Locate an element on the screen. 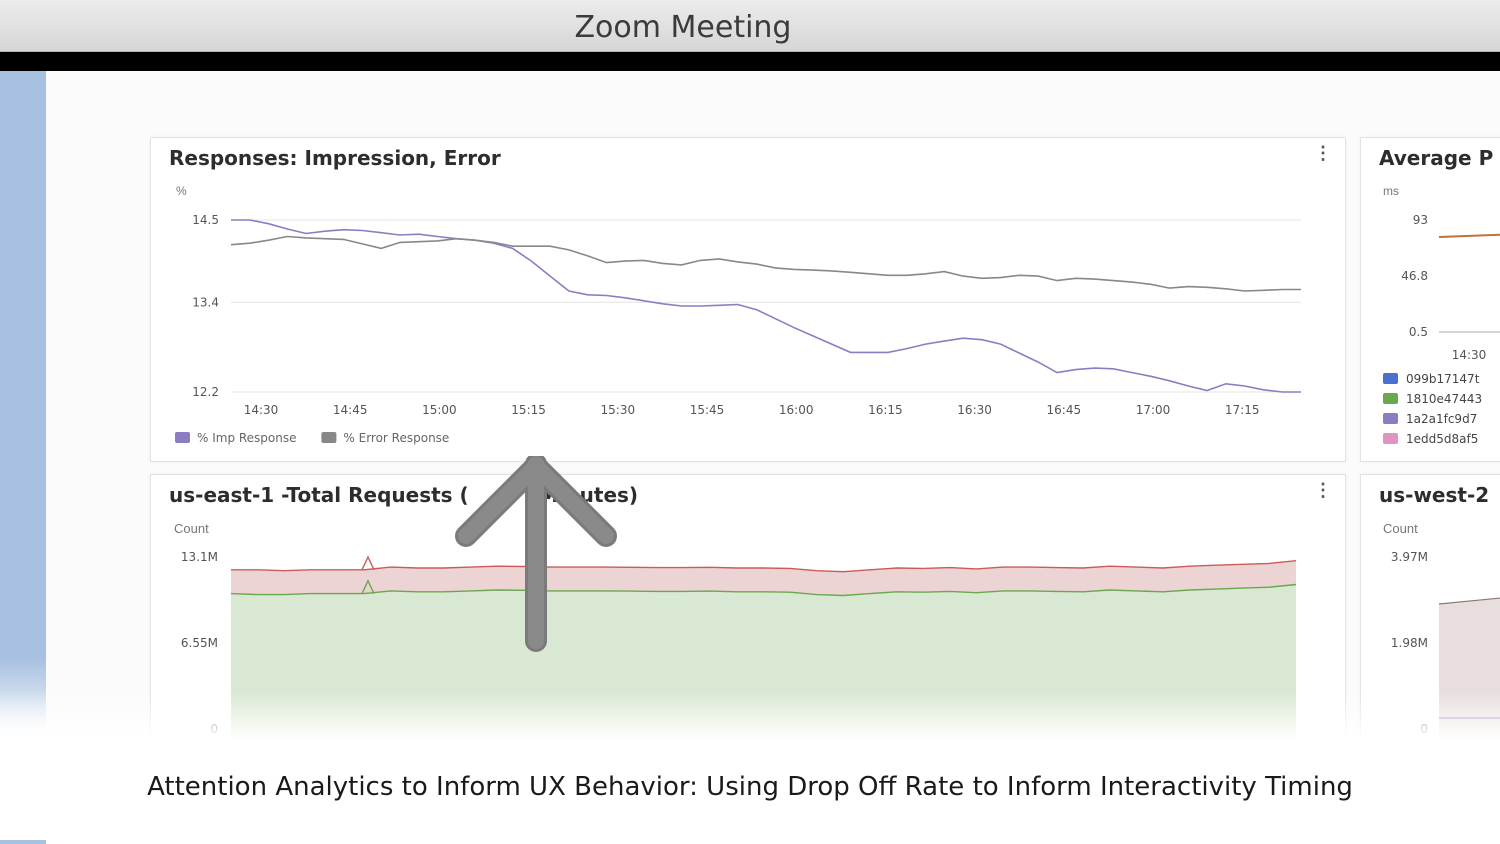  panel-title: Responses: Impression, Error is located at coordinates (335, 158).